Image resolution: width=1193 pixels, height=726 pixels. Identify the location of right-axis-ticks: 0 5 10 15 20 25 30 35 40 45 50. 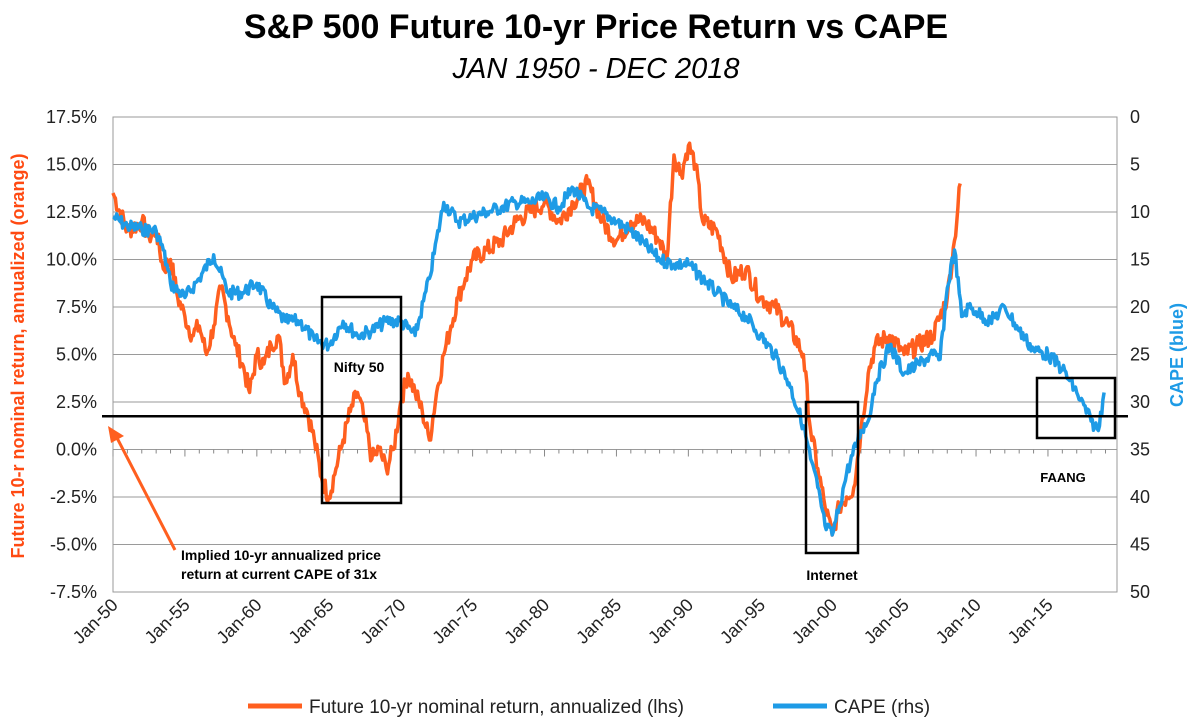
(1140, 354).